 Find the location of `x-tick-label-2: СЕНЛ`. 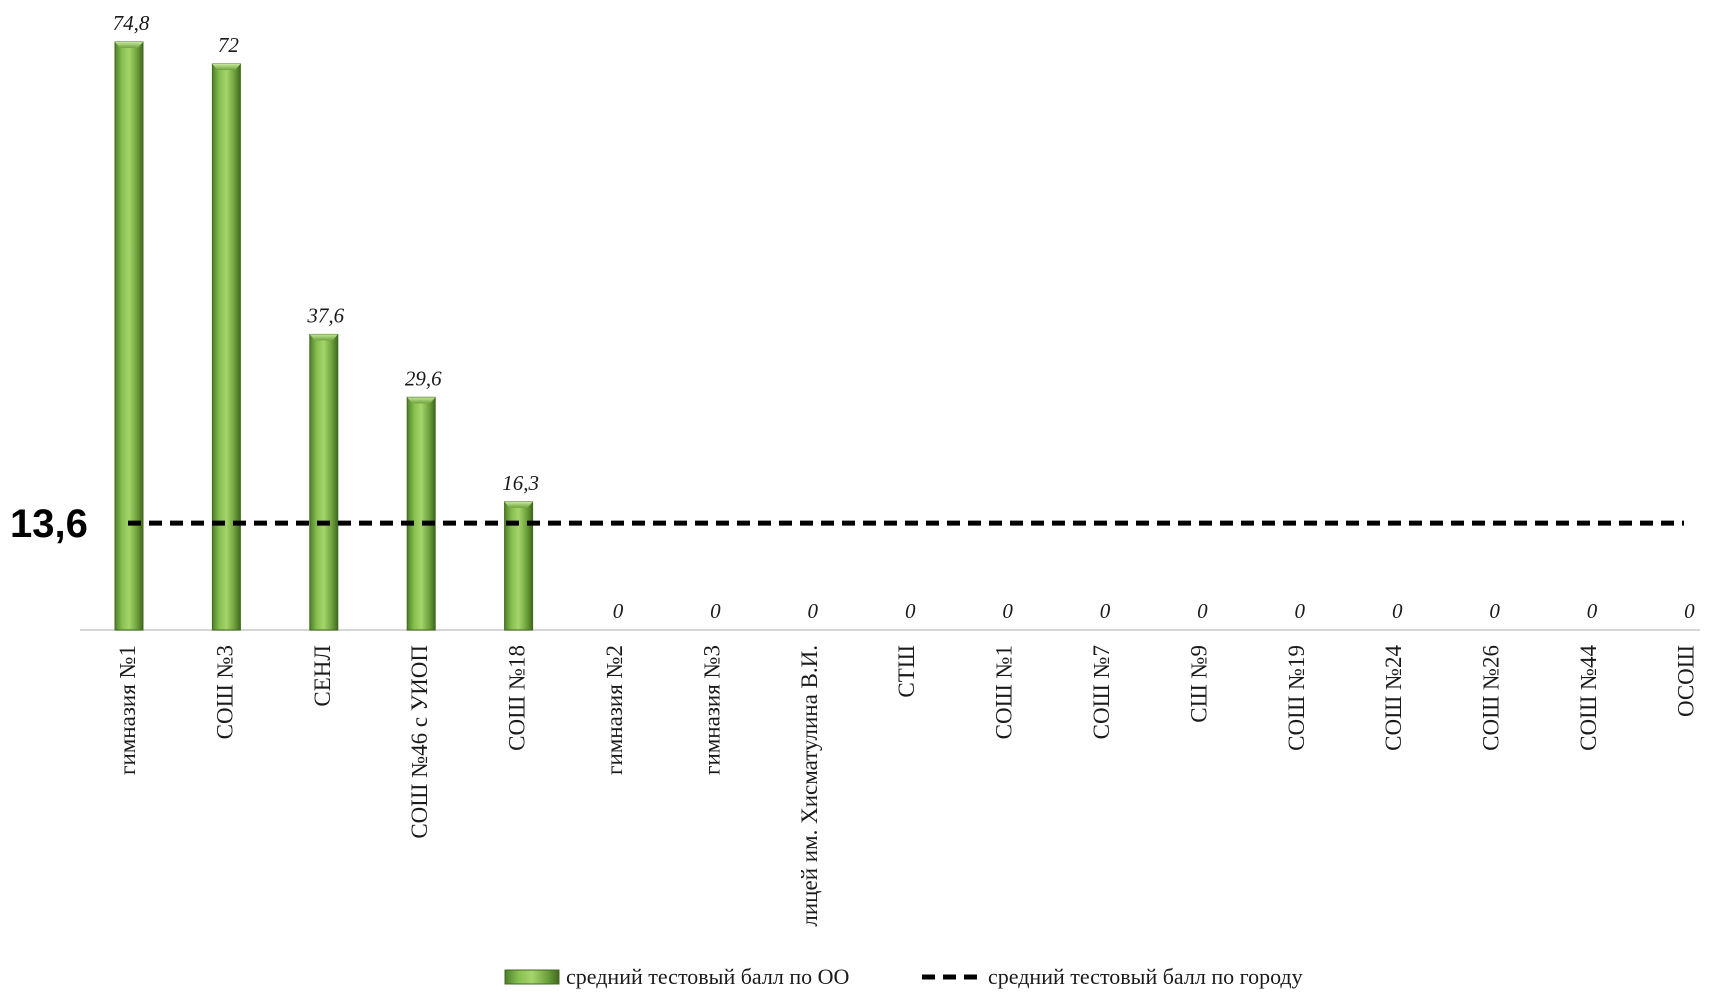

x-tick-label-2: СЕНЛ is located at coordinates (322, 676).